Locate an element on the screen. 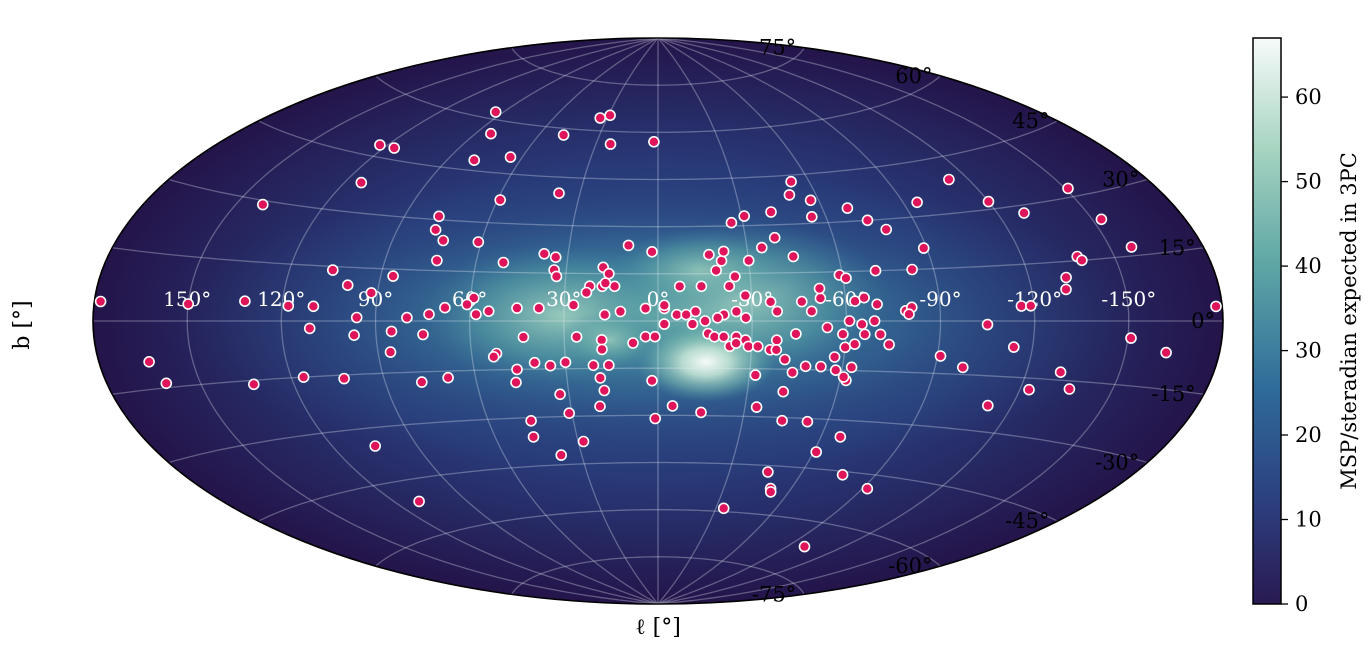 The height and width of the screenshot is (645, 1370). latitude-tick-label: 75° is located at coordinates (777, 48).